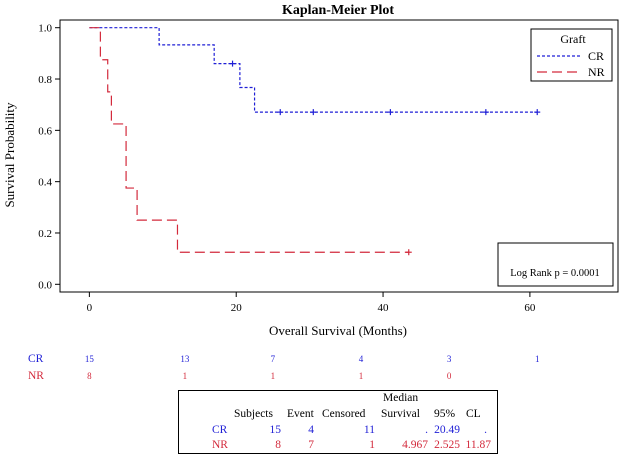 This screenshot has width=619, height=457. What do you see at coordinates (36, 359) in the screenshot?
I see `at-risk-label-cr: CR` at bounding box center [36, 359].